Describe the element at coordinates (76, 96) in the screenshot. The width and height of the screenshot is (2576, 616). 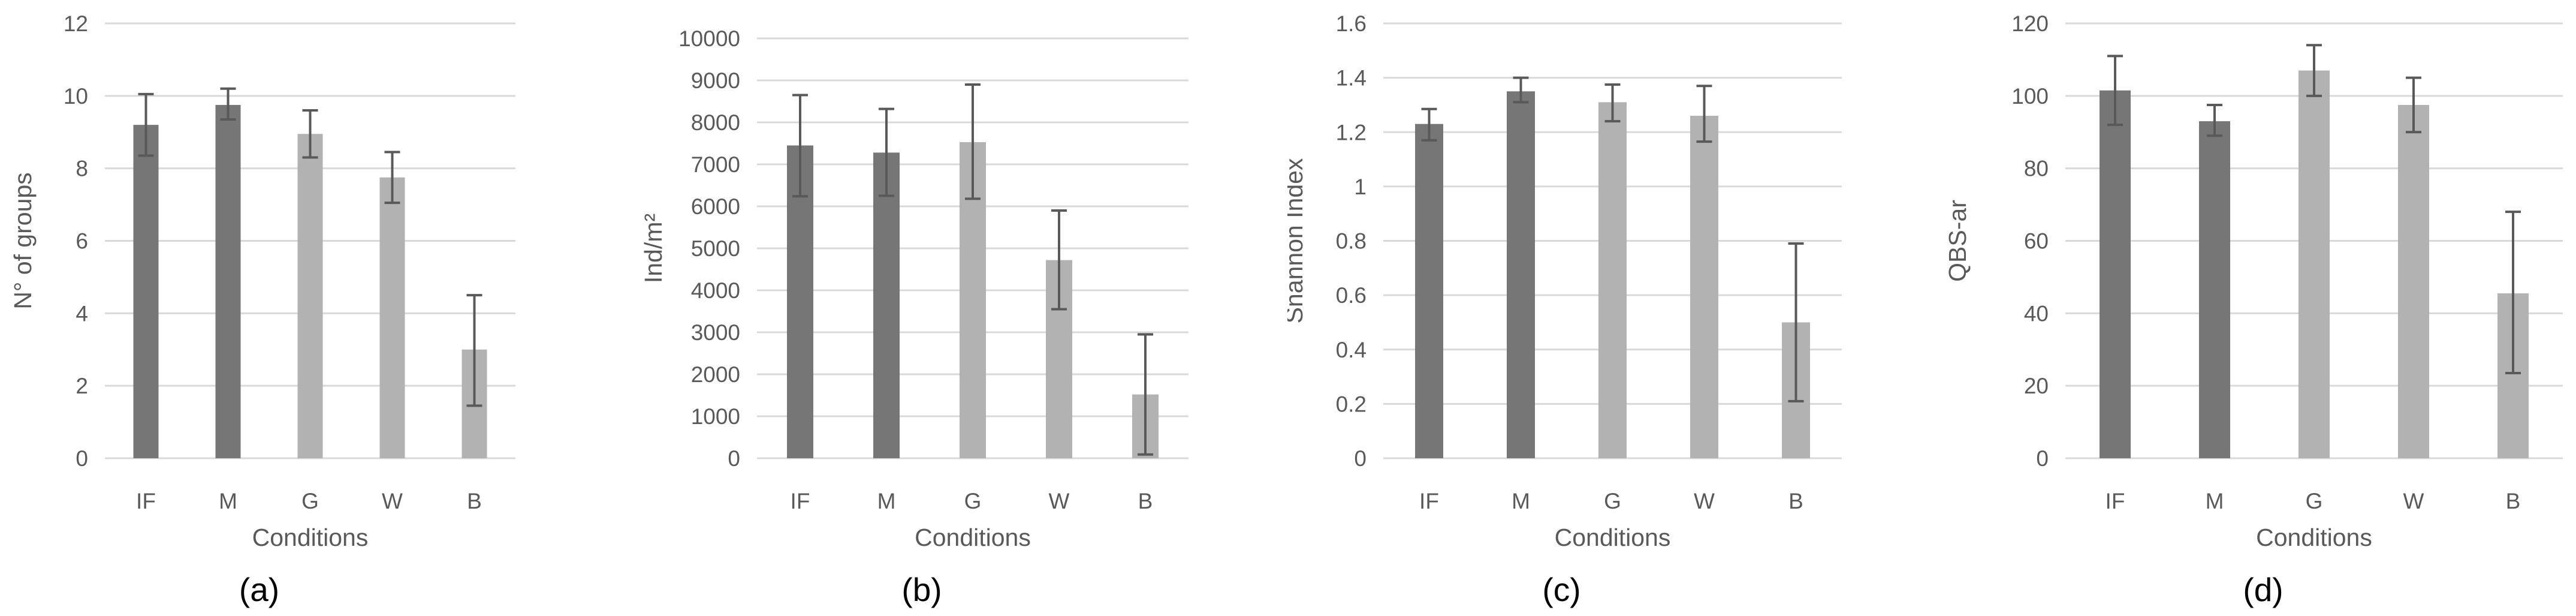
I see `y-tick-label: 10` at that location.